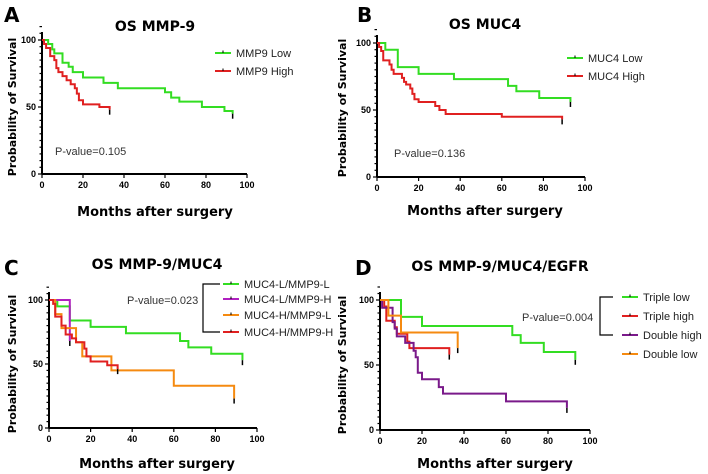  I want to click on legend-label: Double low, so click(670, 355).